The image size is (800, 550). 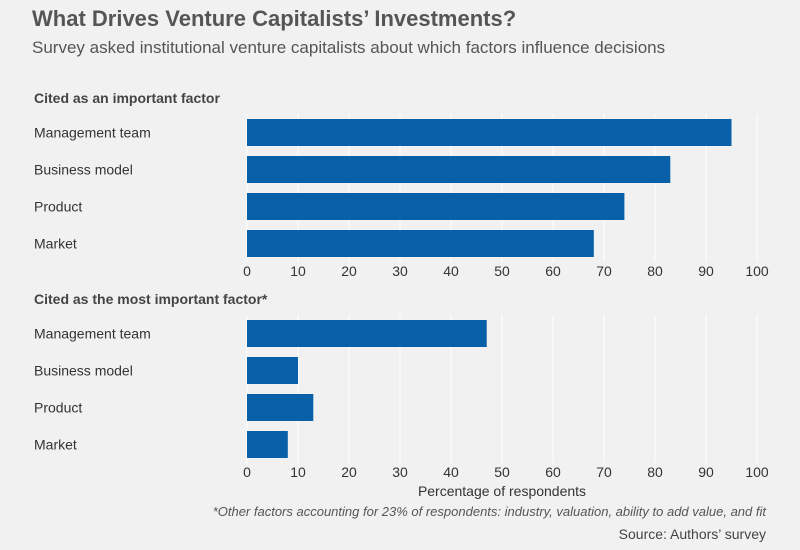 I want to click on panel-title: Cited as an important factor, so click(x=127, y=98).